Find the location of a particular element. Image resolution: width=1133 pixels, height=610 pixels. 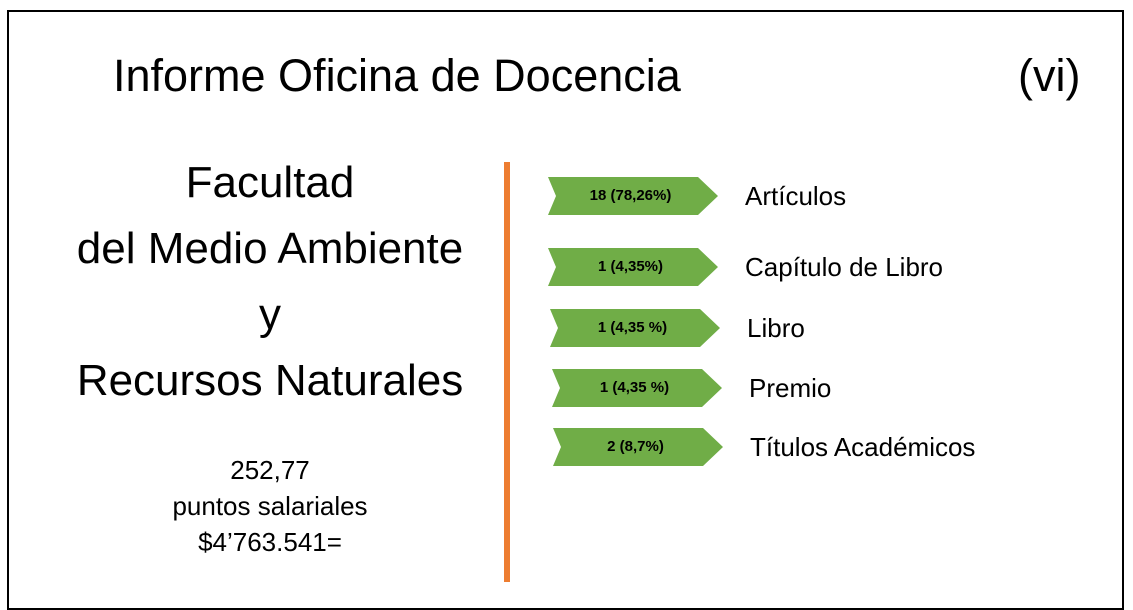

page-number: (vi) is located at coordinates (1049, 75).